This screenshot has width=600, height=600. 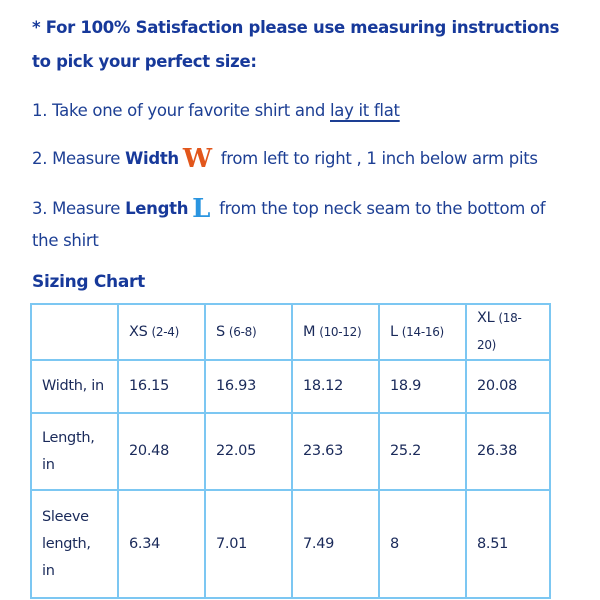 What do you see at coordinates (88, 282) in the screenshot?
I see `sizing-chart-title: Sizing Chart` at bounding box center [88, 282].